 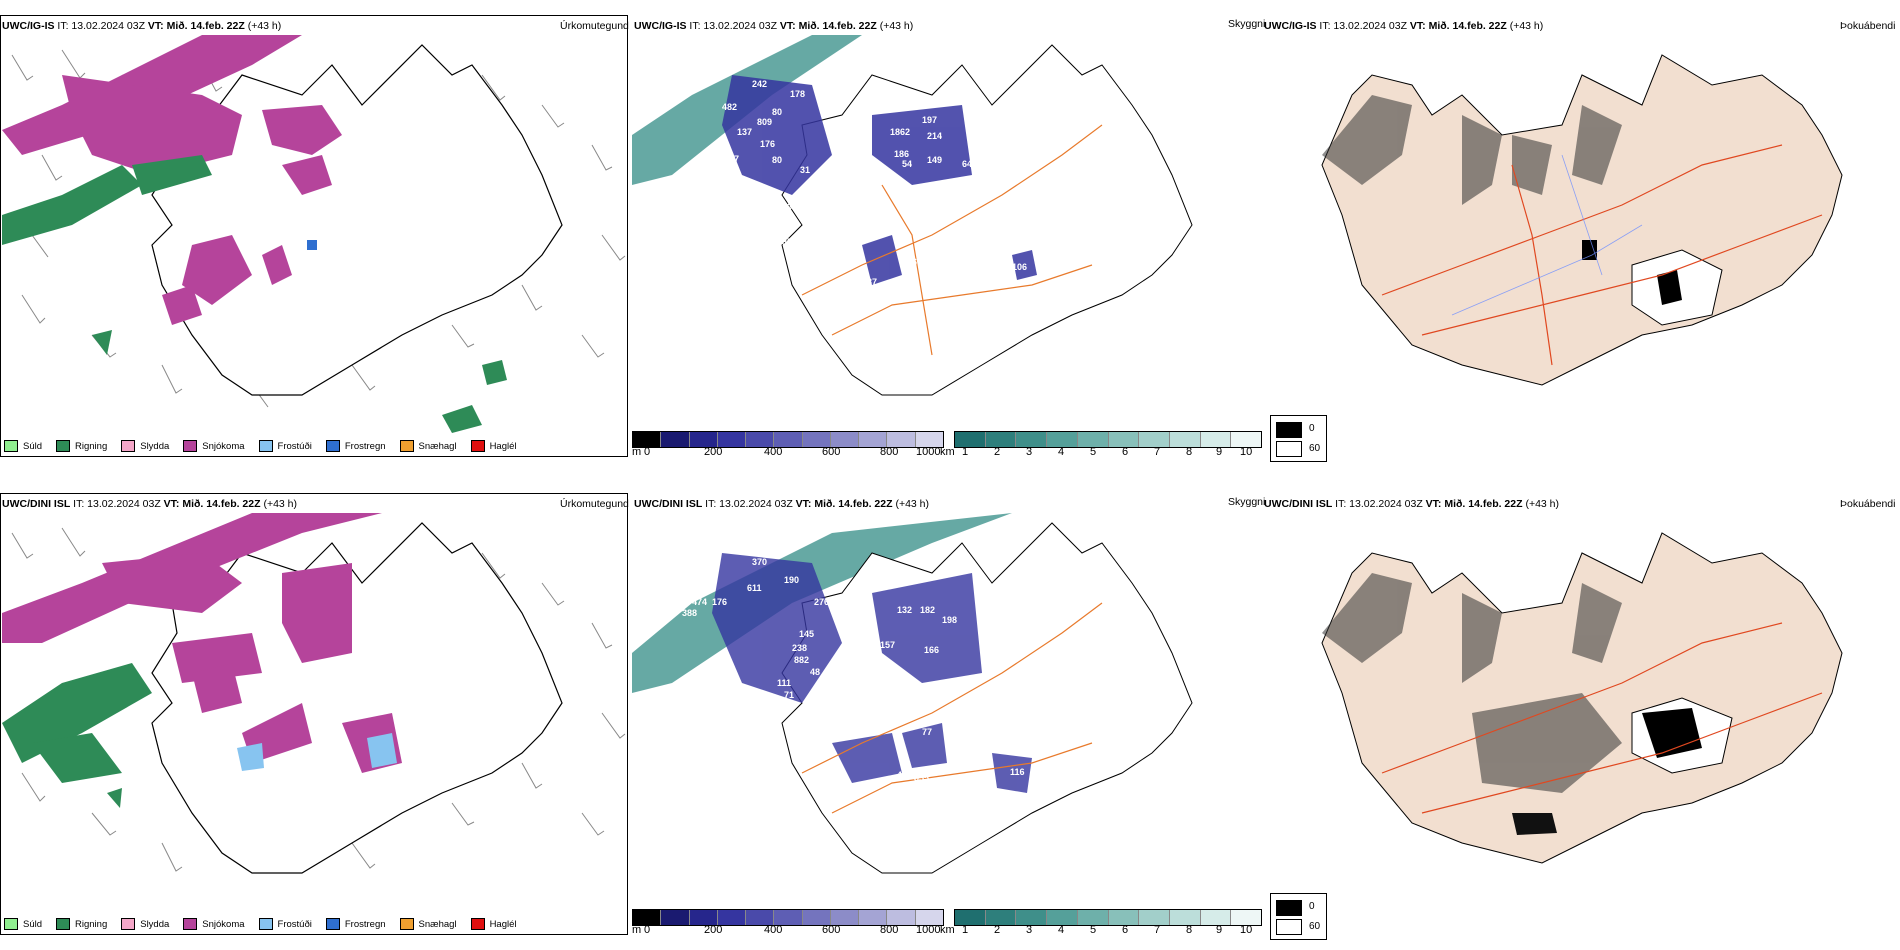 I want to click on vis-label: 85, so click(x=787, y=242).